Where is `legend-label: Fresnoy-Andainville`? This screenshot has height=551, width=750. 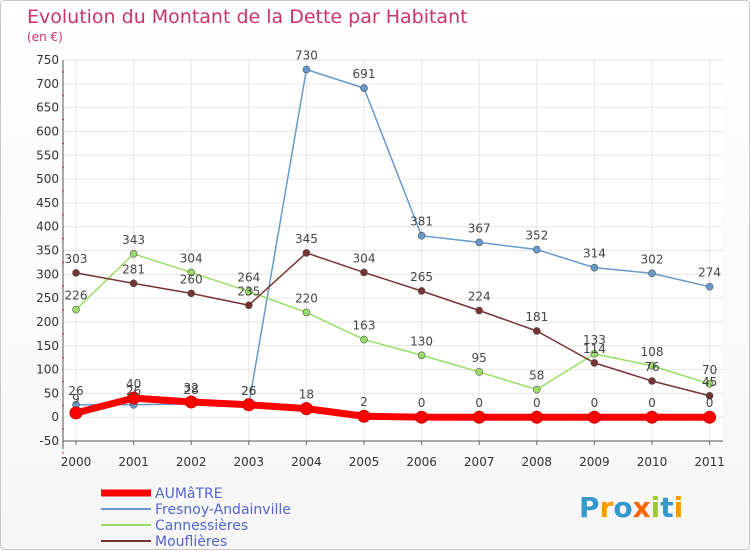 legend-label: Fresnoy-Andainville is located at coordinates (223, 510).